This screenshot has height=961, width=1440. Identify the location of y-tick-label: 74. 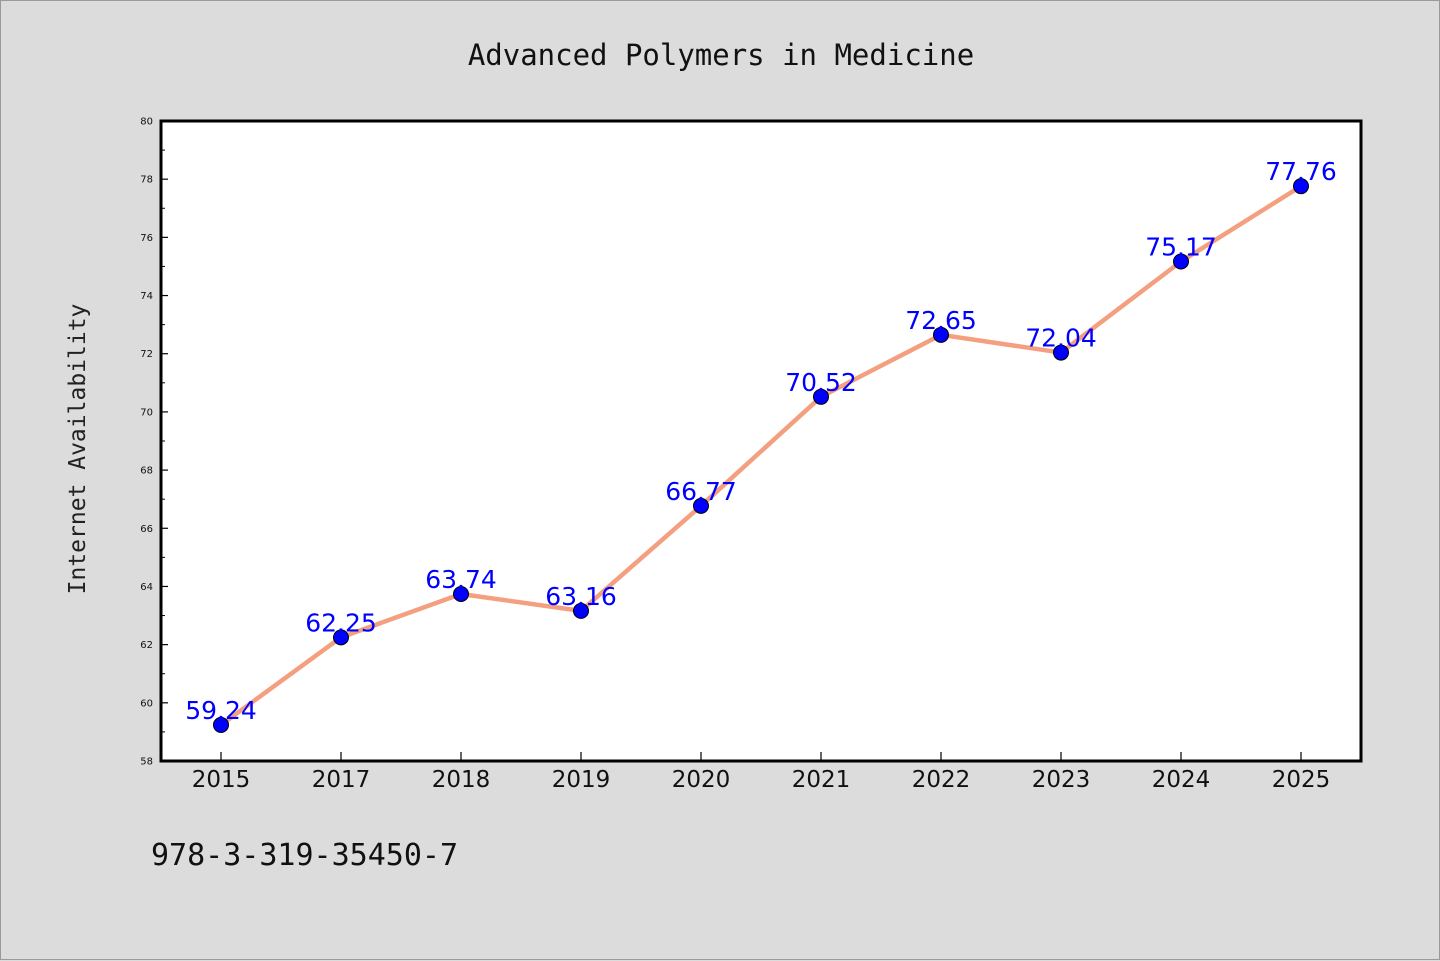
(146, 296).